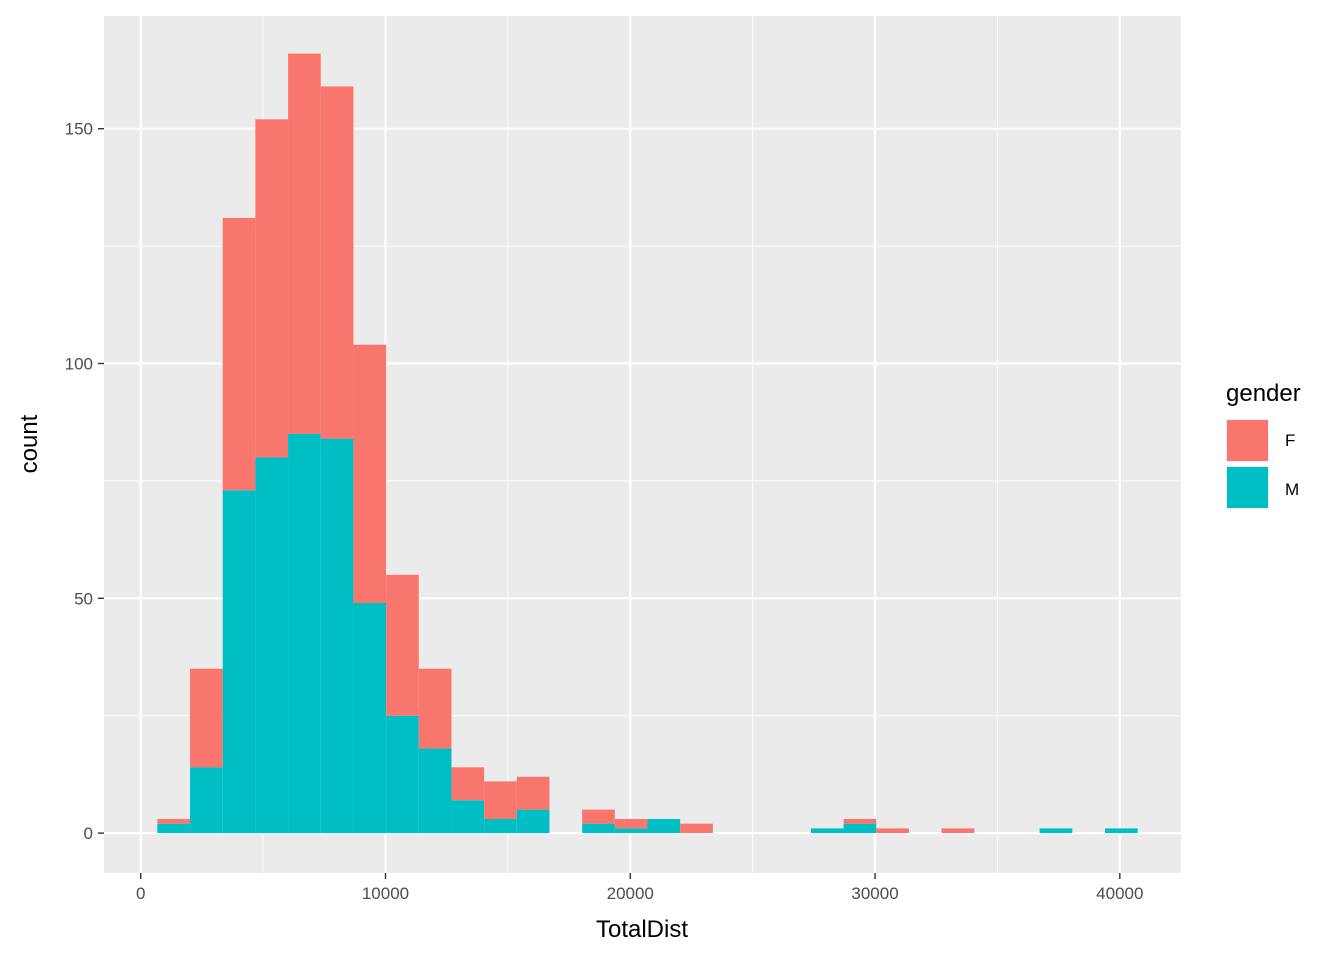  I want to click on legend-swatch-f, so click(1247, 440).